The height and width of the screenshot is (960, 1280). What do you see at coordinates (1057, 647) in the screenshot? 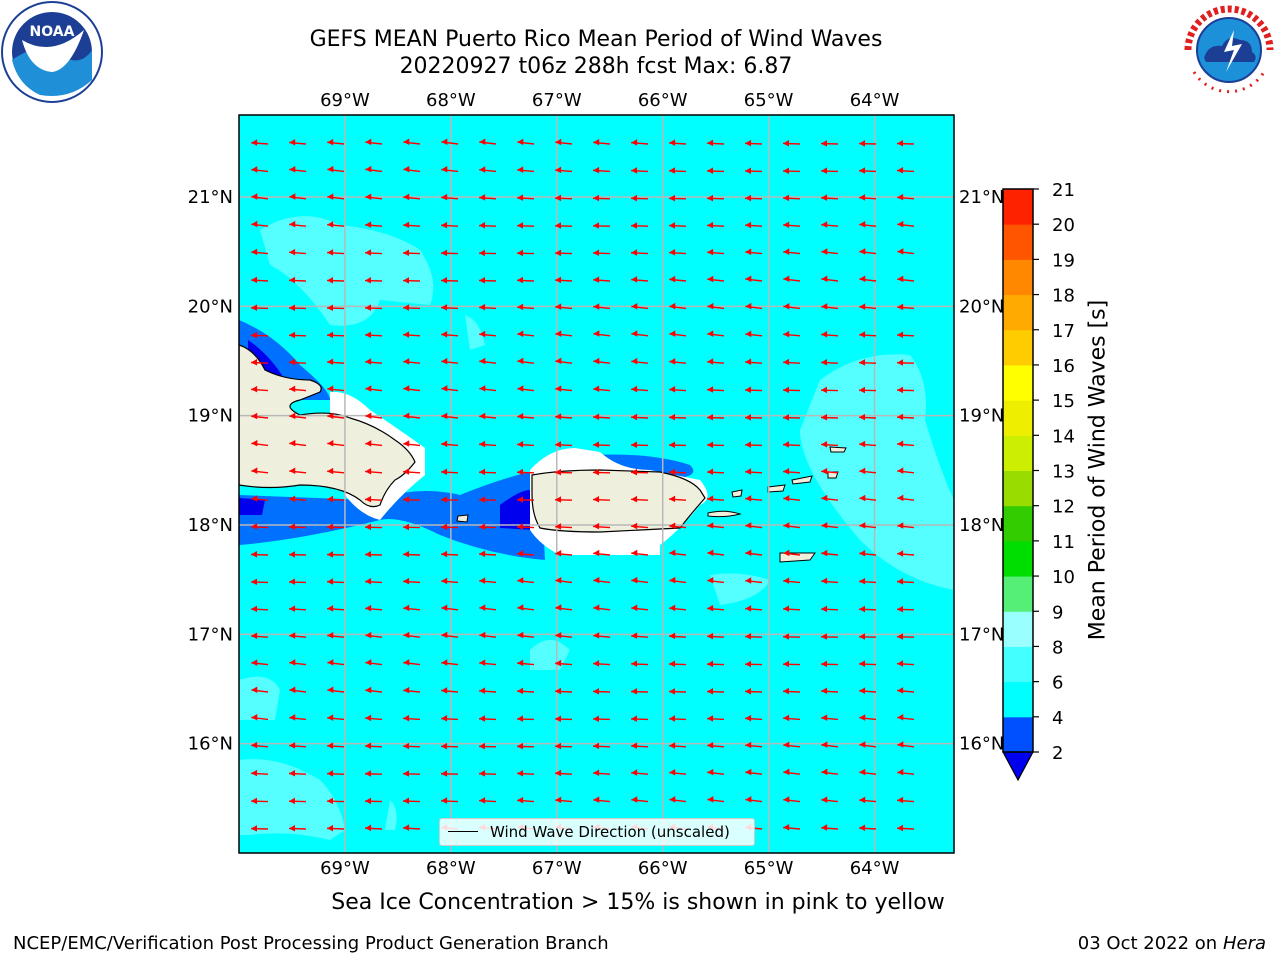
I see `colorbar-tick-label: 8` at bounding box center [1057, 647].